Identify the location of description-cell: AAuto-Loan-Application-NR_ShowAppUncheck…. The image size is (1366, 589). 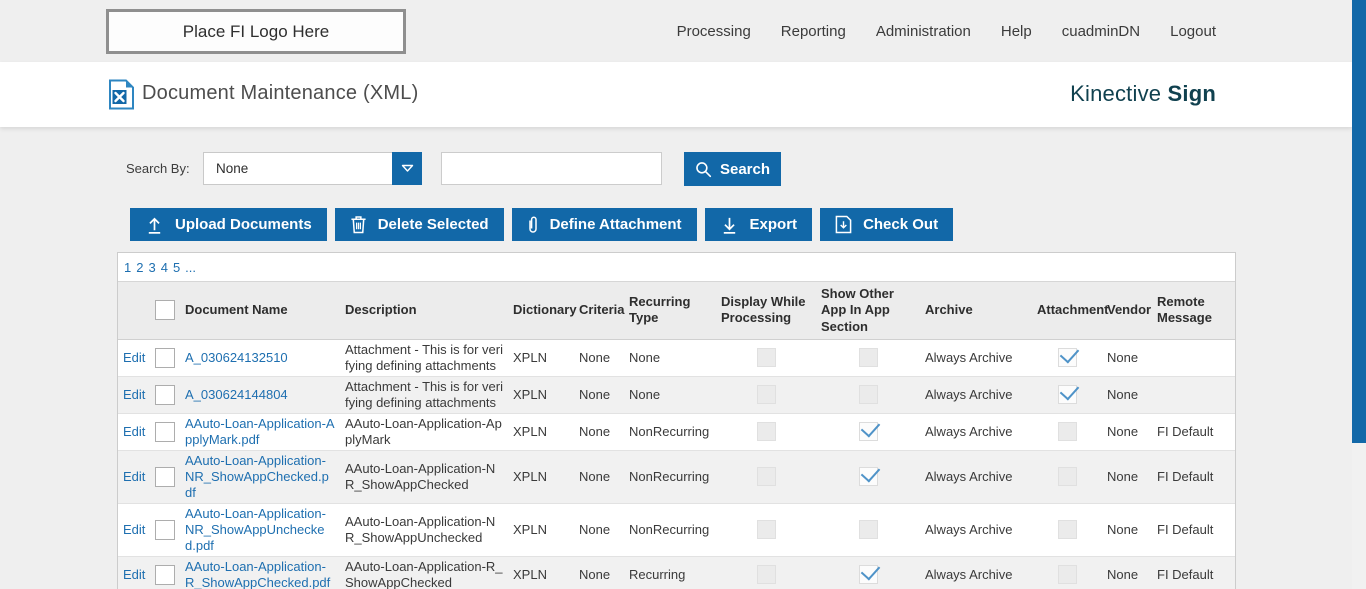
(424, 530).